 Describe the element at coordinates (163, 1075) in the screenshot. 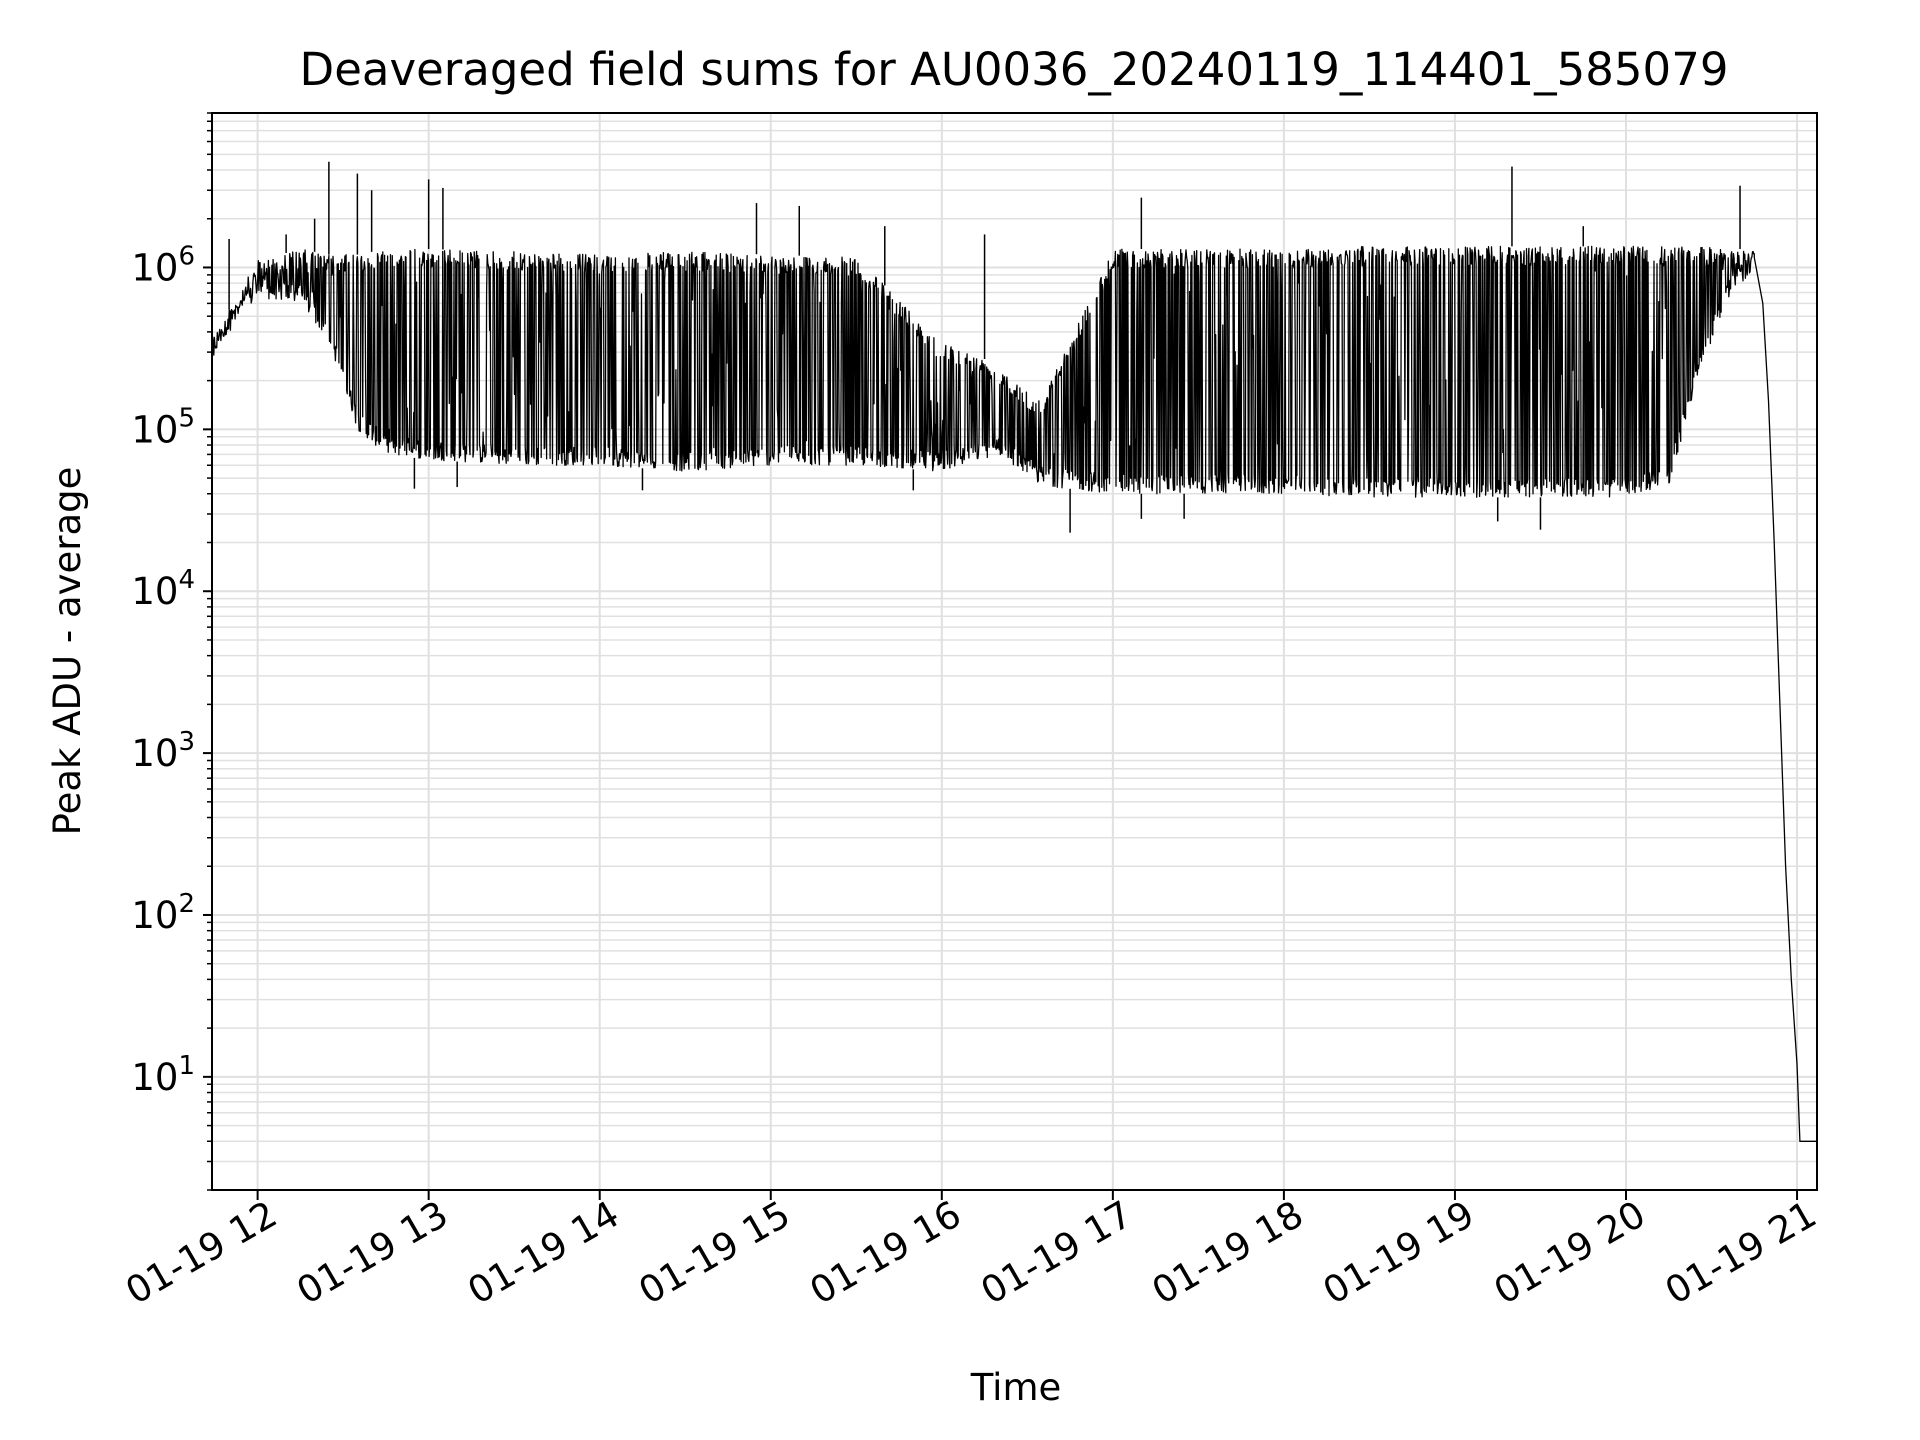

I see `y-tick-label: 101` at that location.